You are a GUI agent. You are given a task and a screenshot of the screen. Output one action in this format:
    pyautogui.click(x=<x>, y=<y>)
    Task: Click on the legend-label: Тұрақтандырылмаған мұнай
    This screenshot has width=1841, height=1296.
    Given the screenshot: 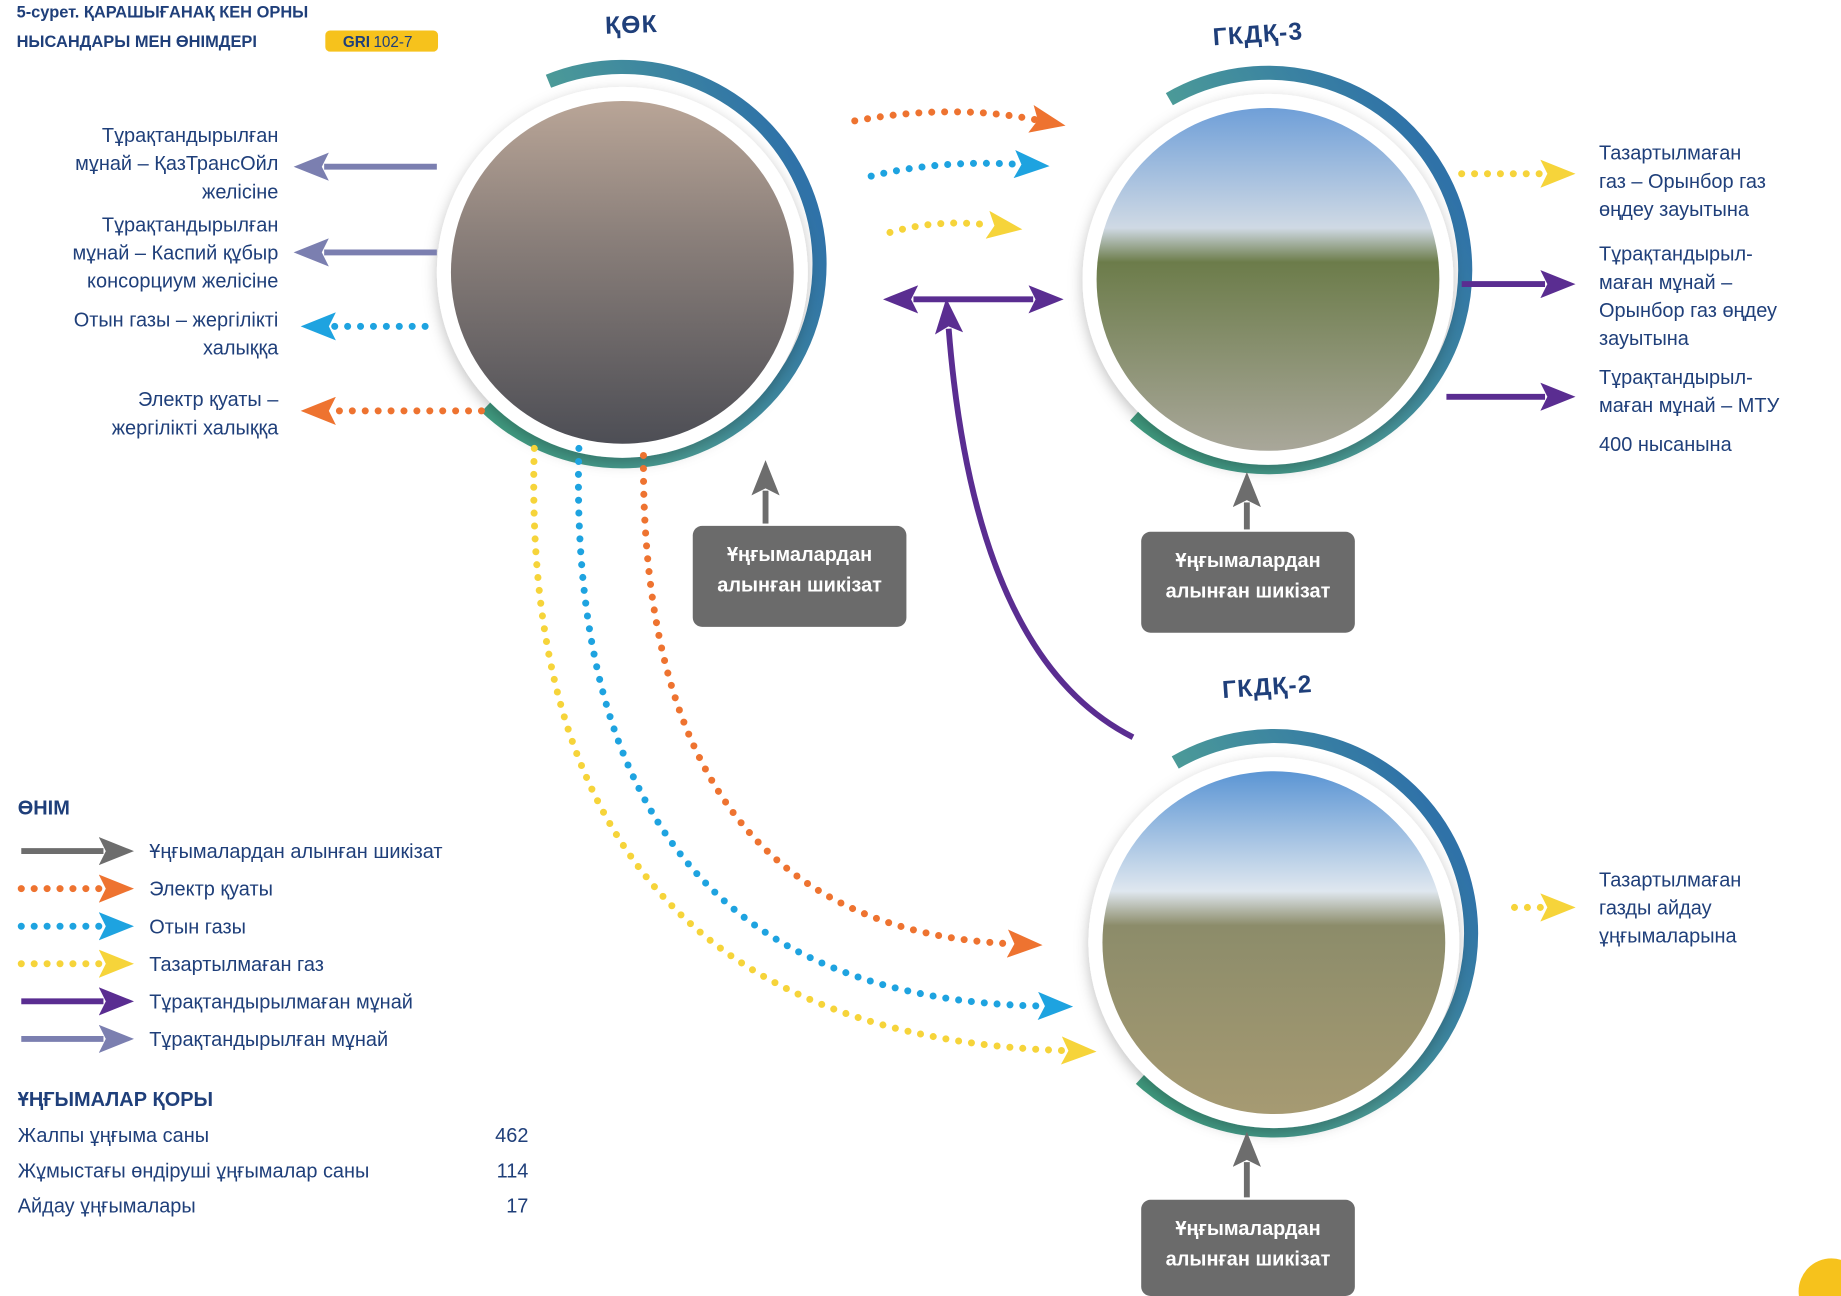 What is the action you would take?
    pyautogui.click(x=281, y=1002)
    